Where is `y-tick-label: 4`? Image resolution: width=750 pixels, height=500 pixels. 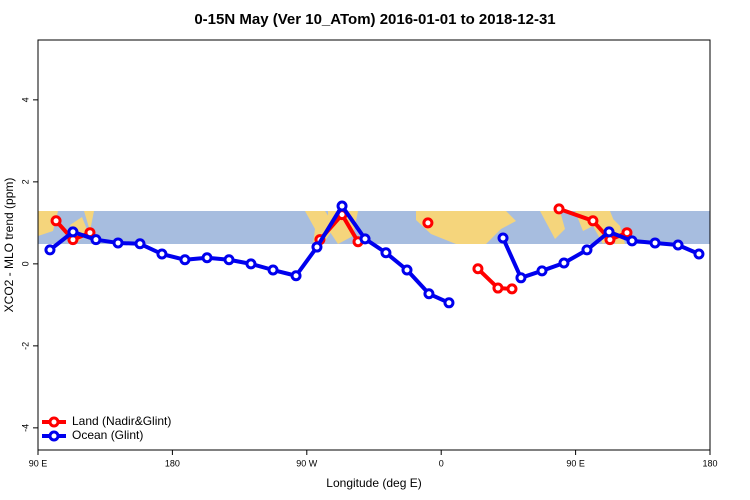
y-tick-label: 4 is located at coordinates (25, 99).